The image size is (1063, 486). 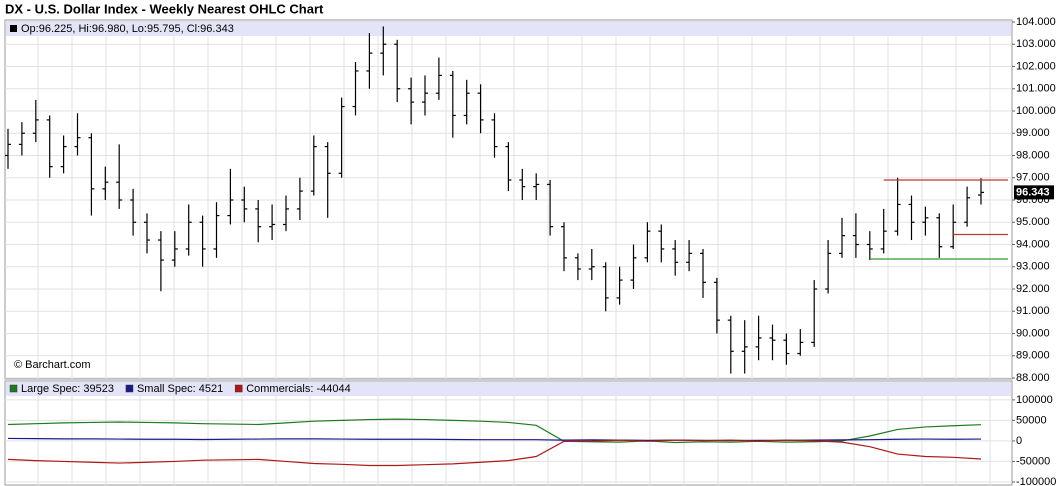 I want to click on last-price-label: 96.343, so click(x=1033, y=192).